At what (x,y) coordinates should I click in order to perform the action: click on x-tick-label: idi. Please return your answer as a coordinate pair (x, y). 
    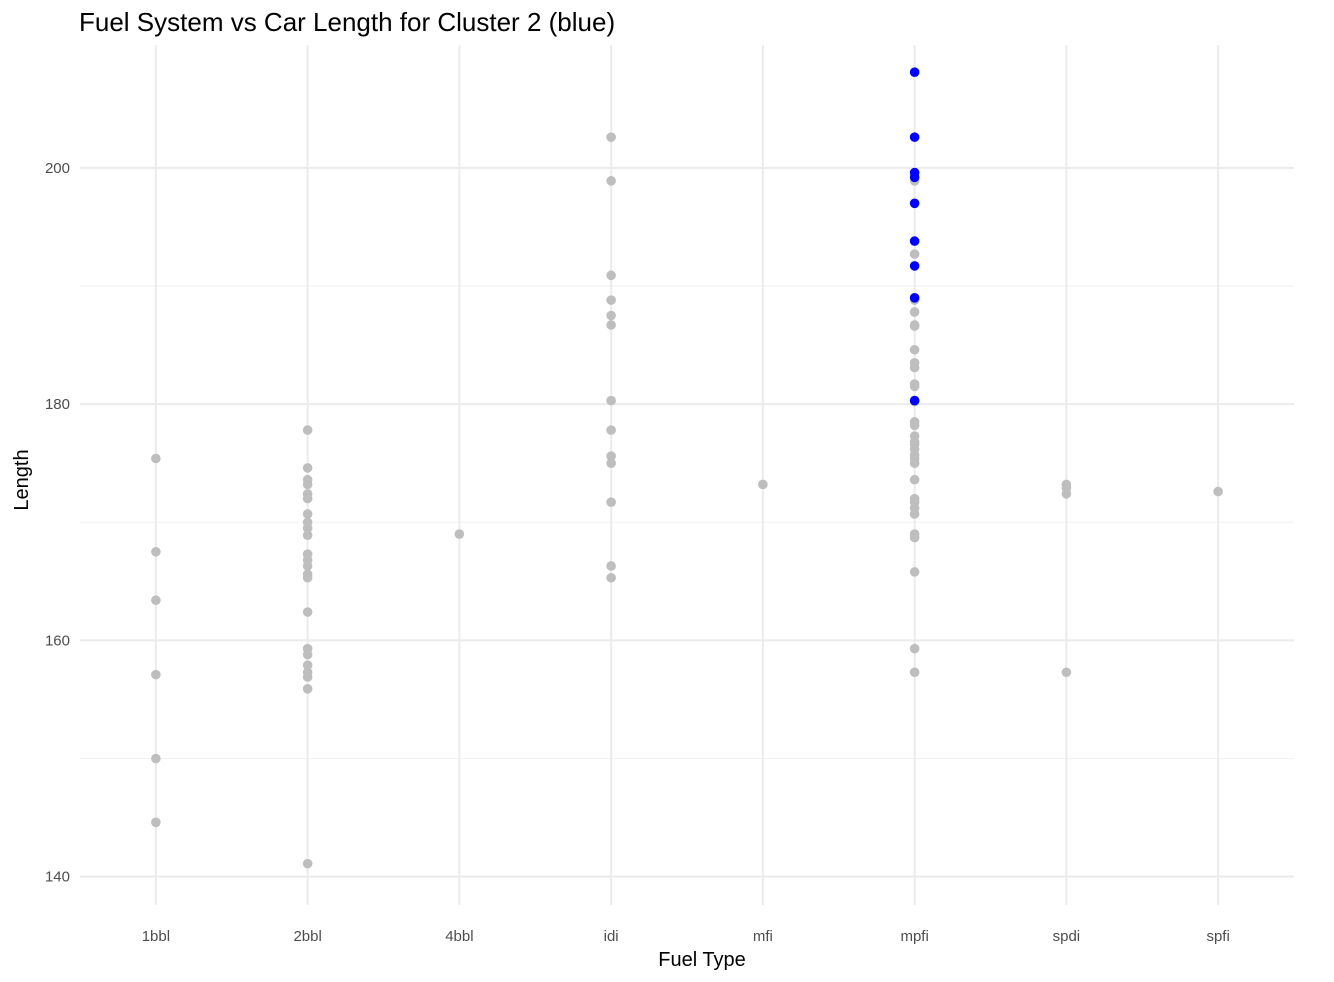
    Looking at the image, I should click on (611, 936).